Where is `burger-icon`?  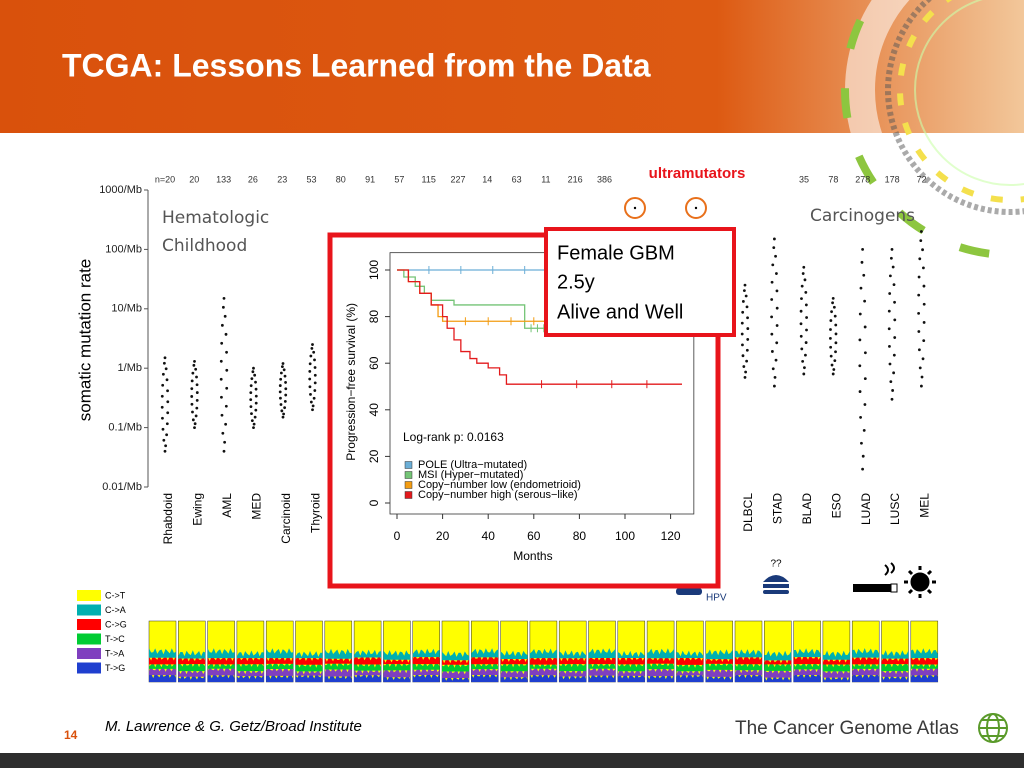 burger-icon is located at coordinates (776, 584).